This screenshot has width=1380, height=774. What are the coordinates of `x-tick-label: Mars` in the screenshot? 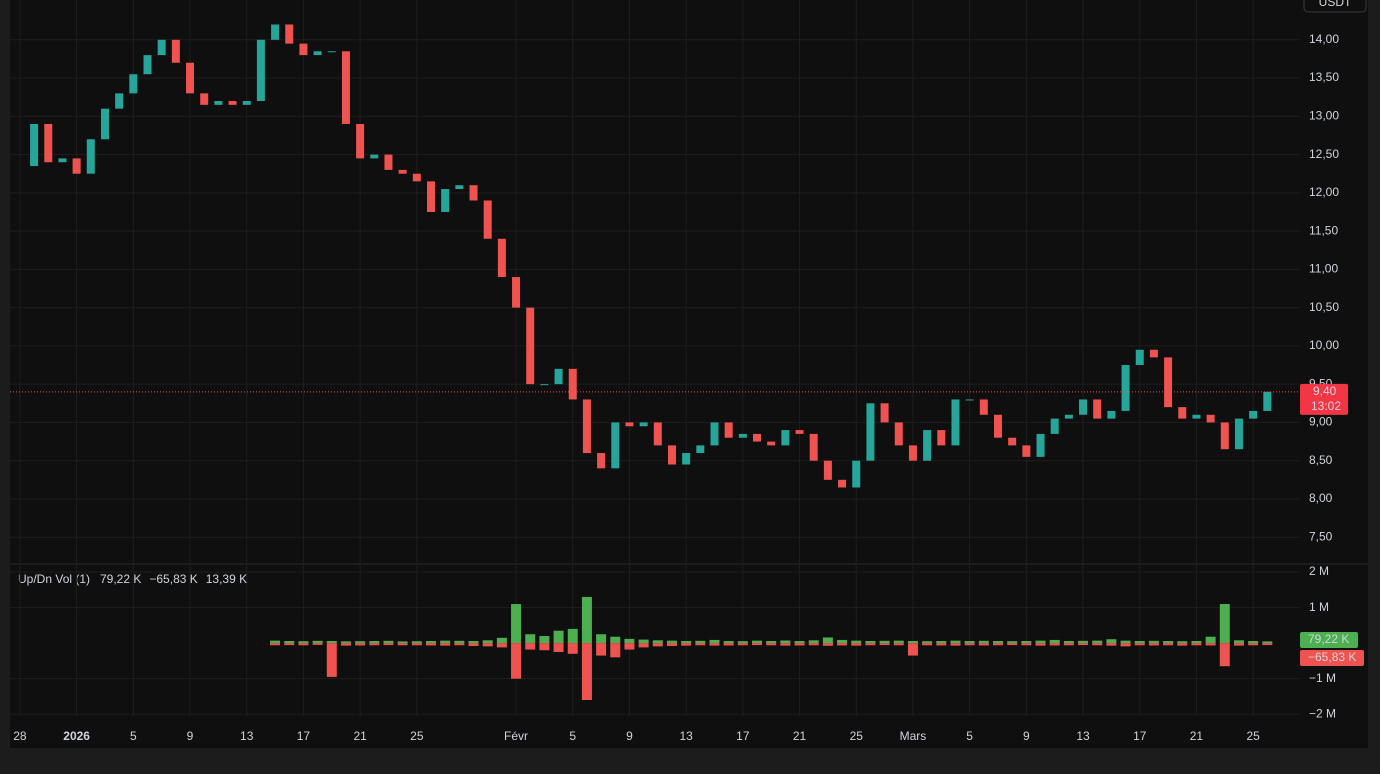 It's located at (913, 736).